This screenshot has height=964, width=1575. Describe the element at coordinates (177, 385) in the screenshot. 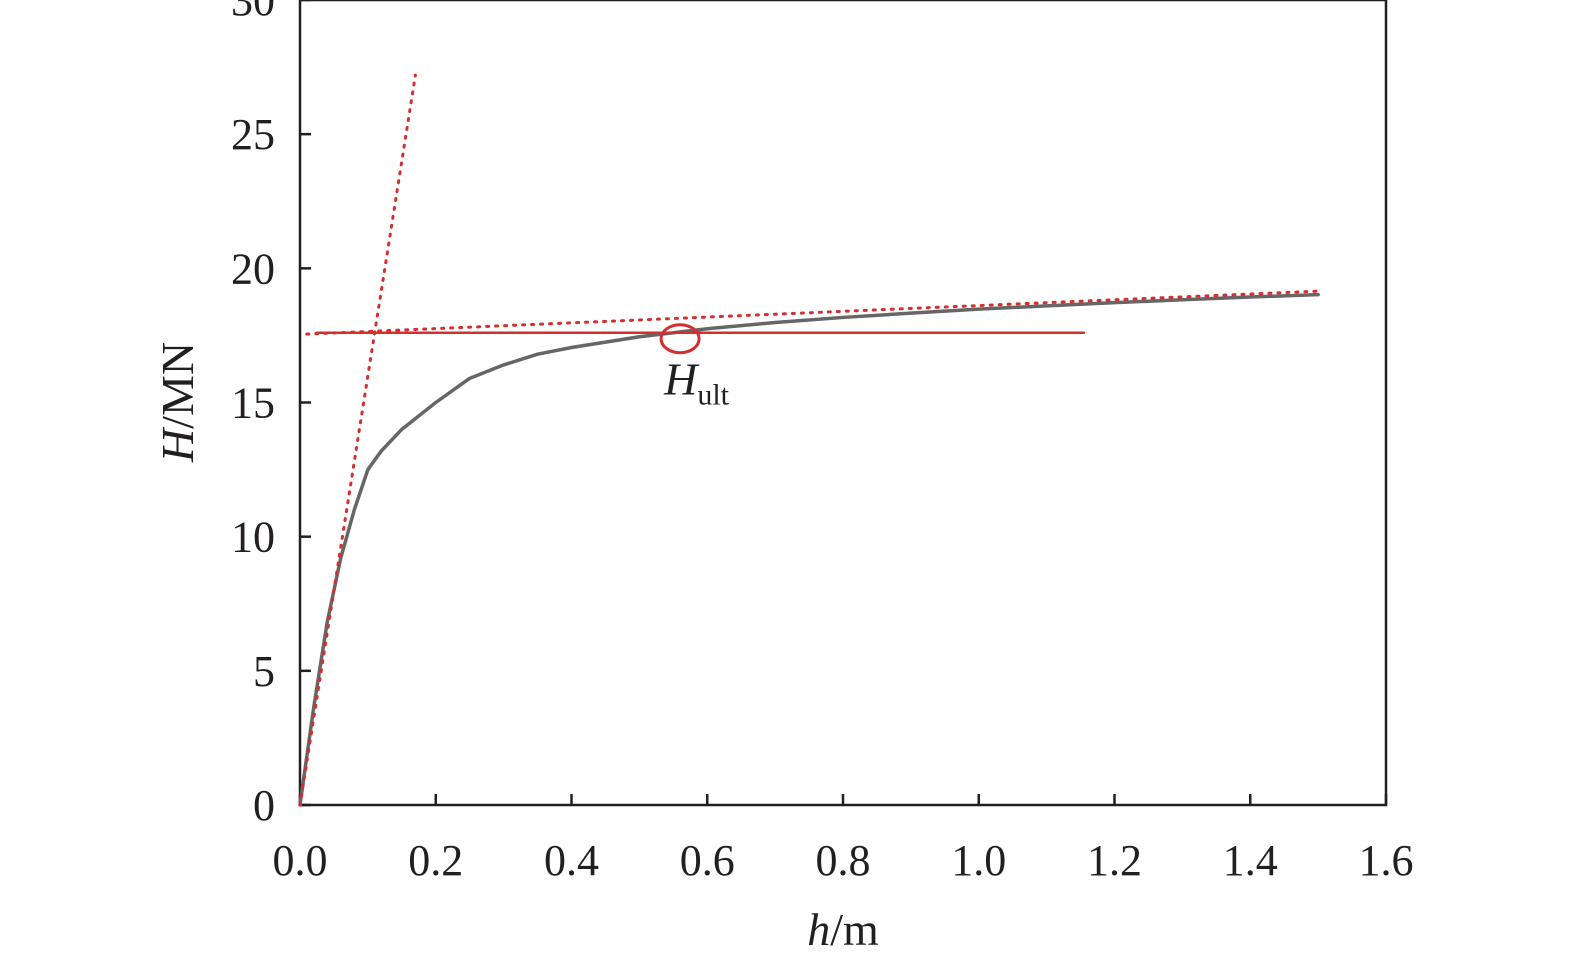

I see `y-axis-unit: /MN` at that location.